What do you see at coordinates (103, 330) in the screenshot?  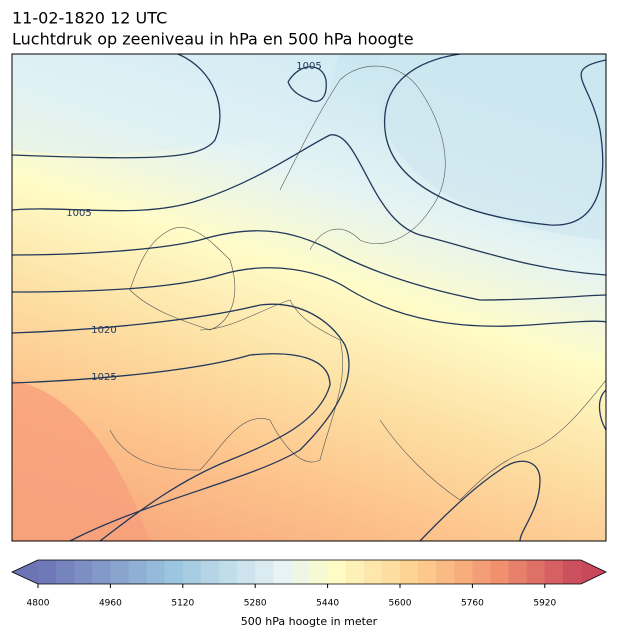 I see `contour-label: 1020` at bounding box center [103, 330].